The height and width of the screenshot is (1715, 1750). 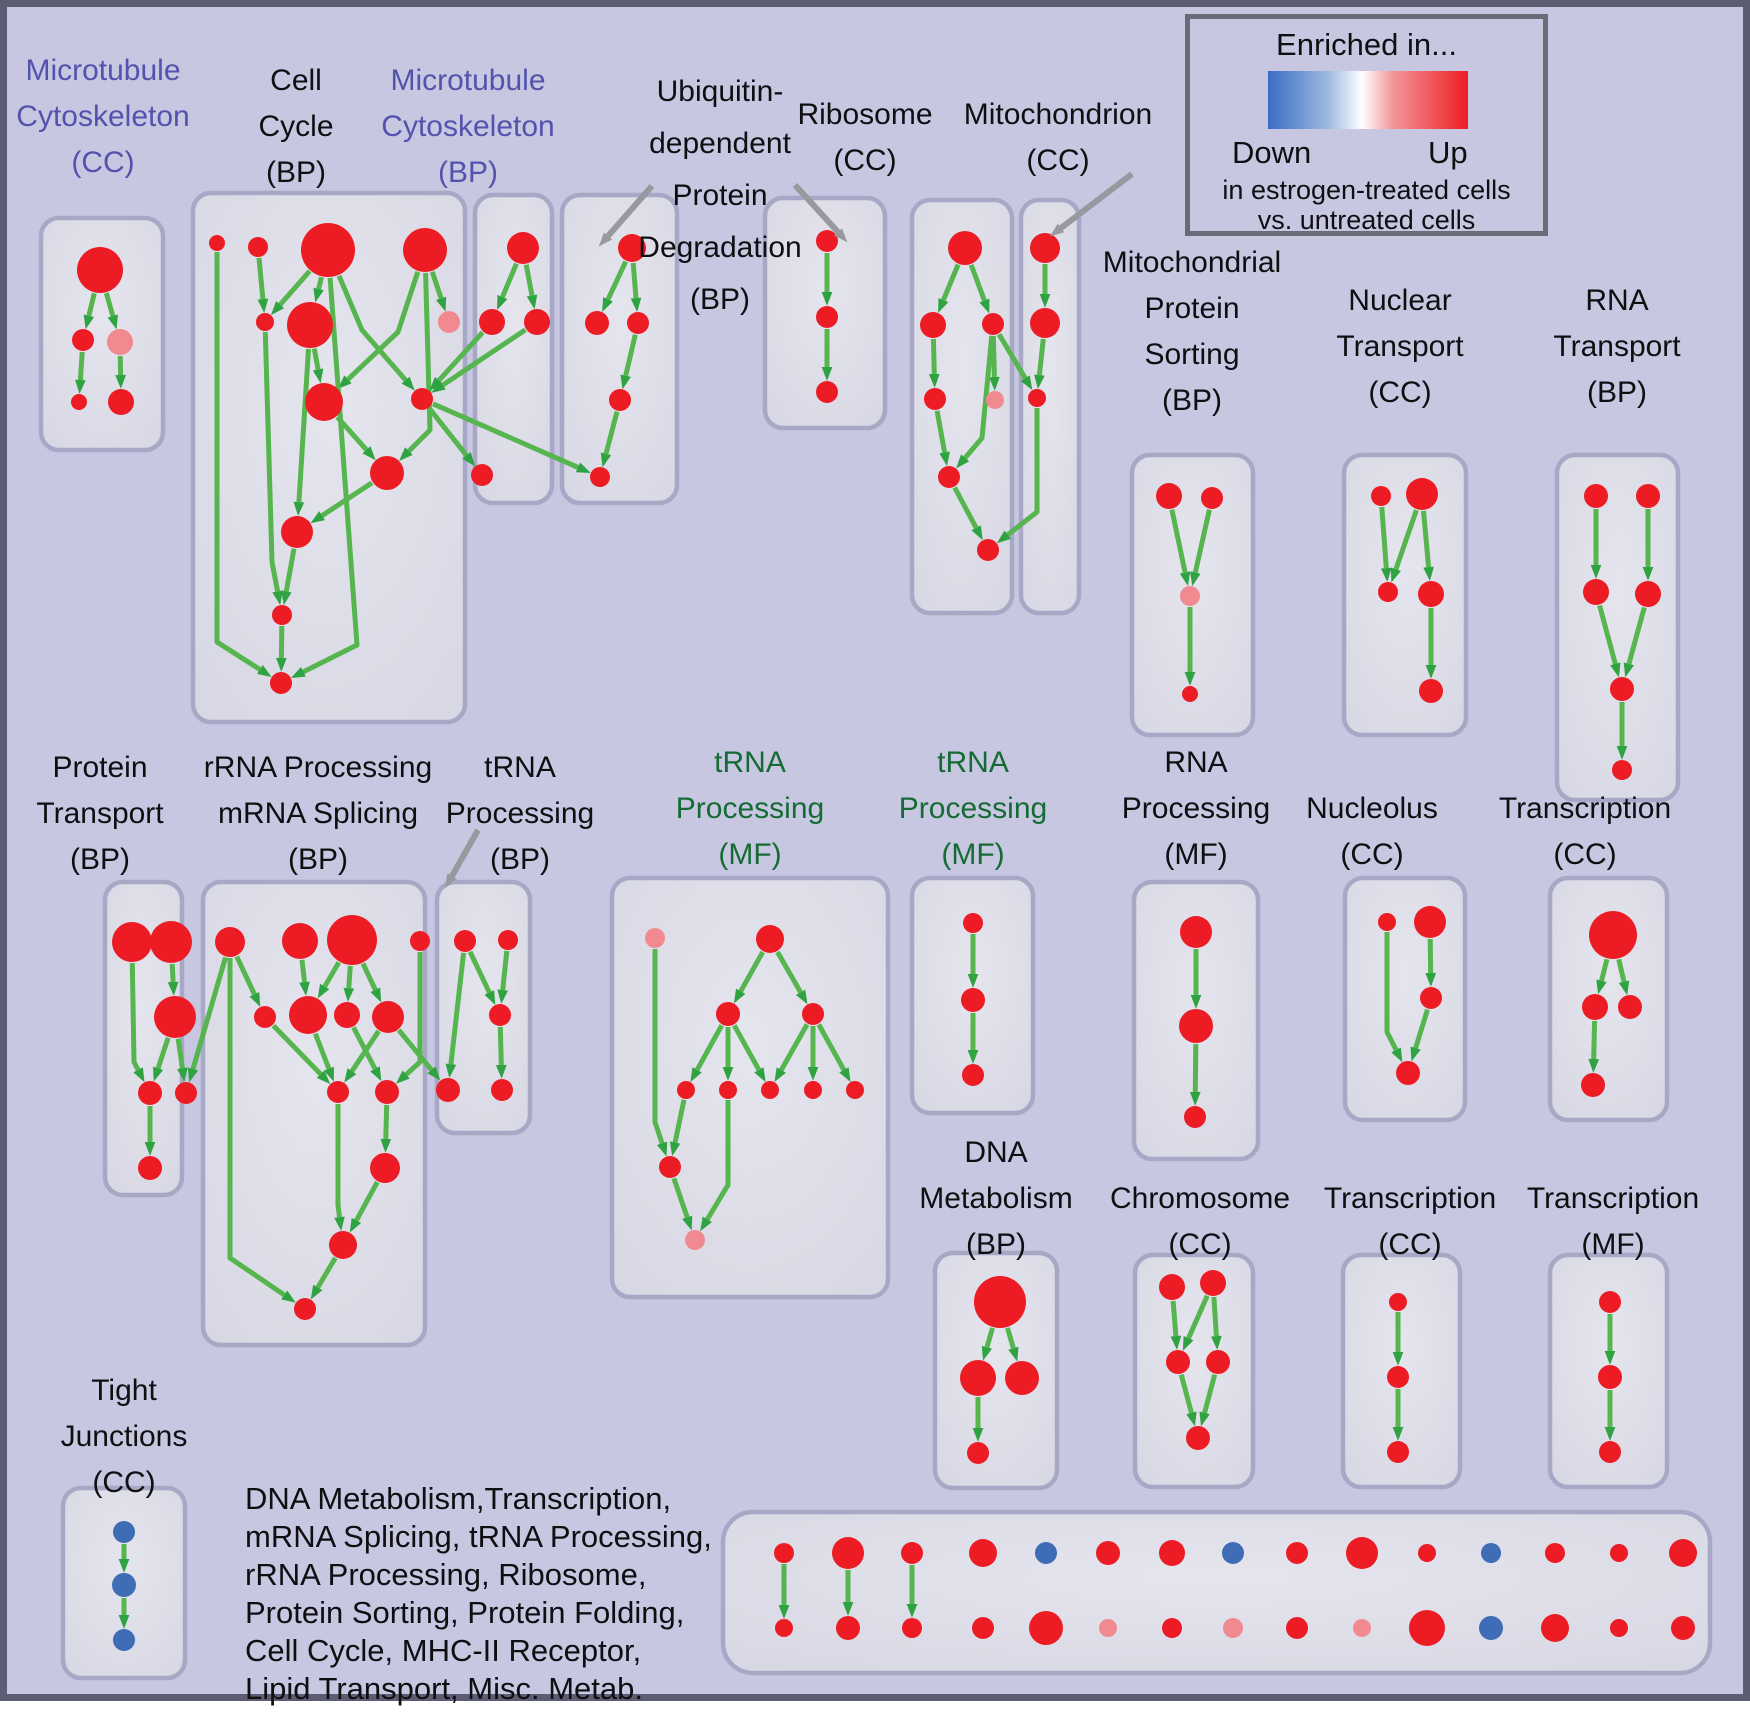 What do you see at coordinates (619, 349) in the screenshot?
I see `group-box-ubiquitin-degradation-bp-a` at bounding box center [619, 349].